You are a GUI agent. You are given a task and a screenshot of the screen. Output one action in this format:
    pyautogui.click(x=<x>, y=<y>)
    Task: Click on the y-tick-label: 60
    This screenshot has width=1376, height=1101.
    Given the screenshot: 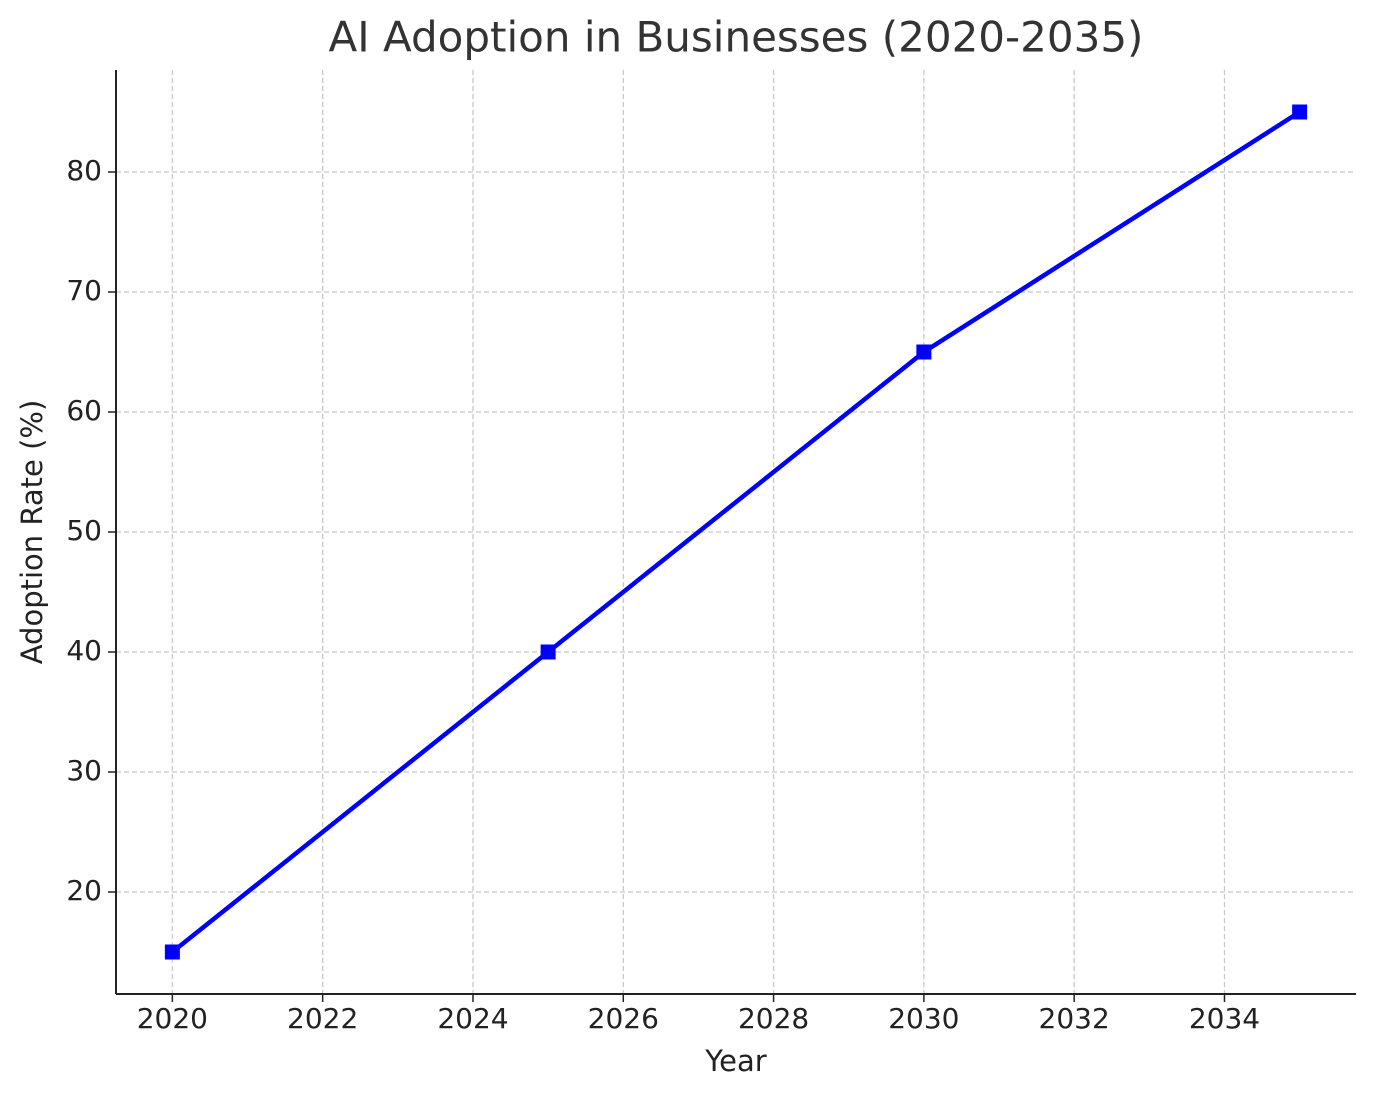 What is the action you would take?
    pyautogui.click(x=84, y=410)
    